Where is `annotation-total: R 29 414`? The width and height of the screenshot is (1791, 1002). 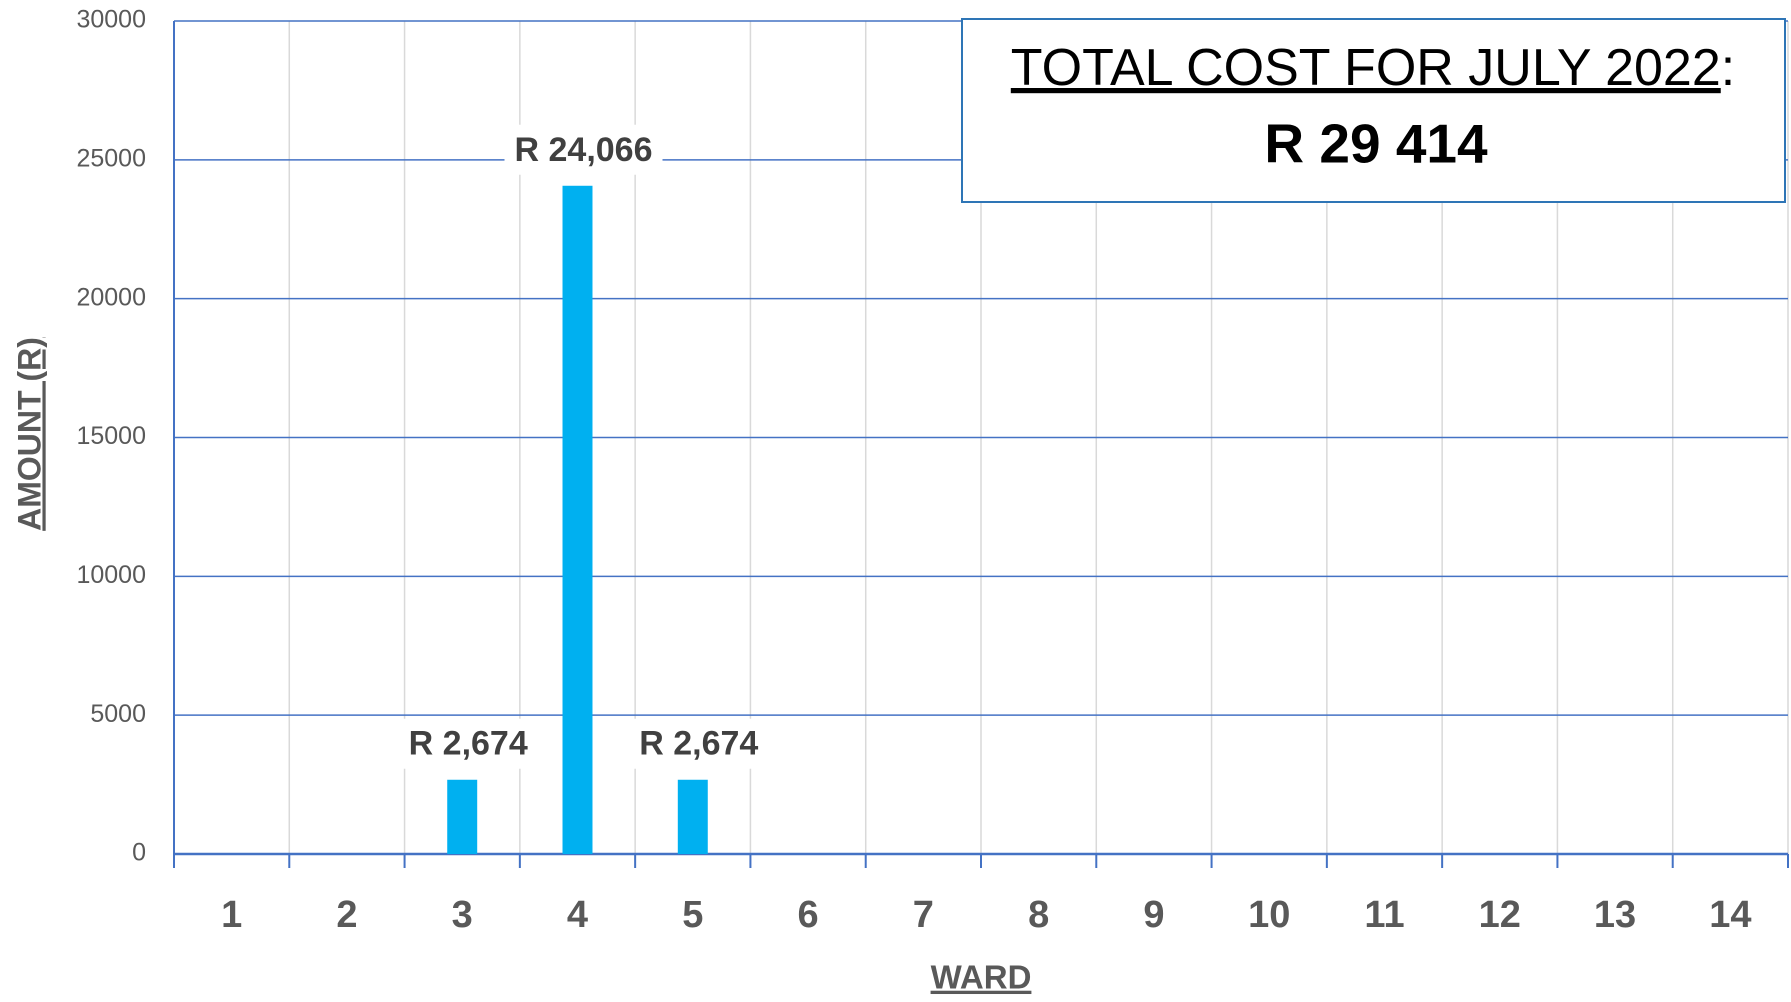
annotation-total: R 29 414 is located at coordinates (1376, 144).